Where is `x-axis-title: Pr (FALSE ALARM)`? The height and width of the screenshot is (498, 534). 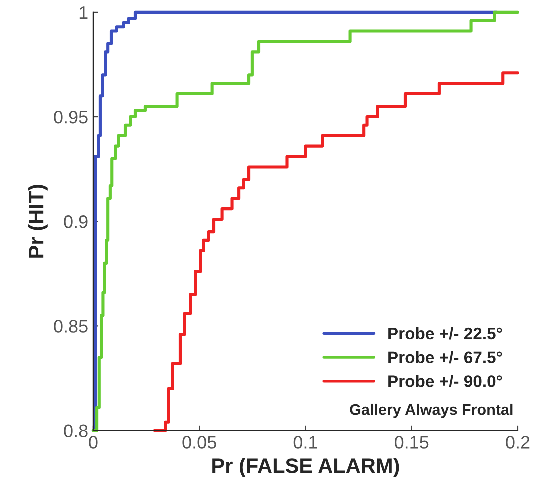
x-axis-title: Pr (FALSE ALARM) is located at coordinates (306, 468).